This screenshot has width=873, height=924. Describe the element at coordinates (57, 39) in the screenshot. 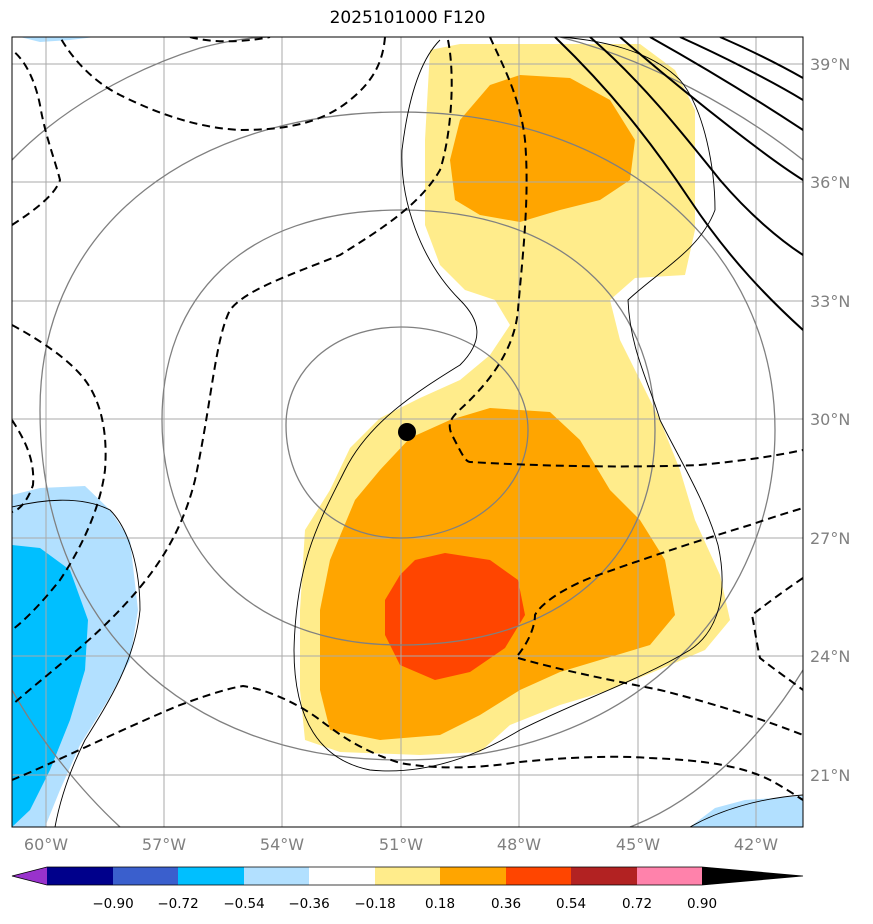

I see `fill-neg-018-ne` at that location.